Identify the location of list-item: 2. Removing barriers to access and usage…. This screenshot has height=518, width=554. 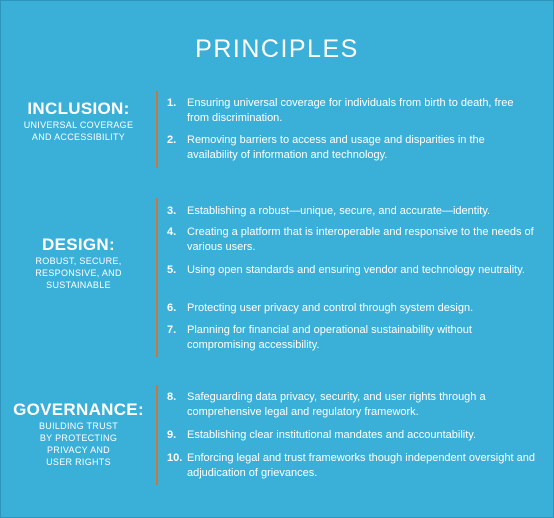
(352, 147).